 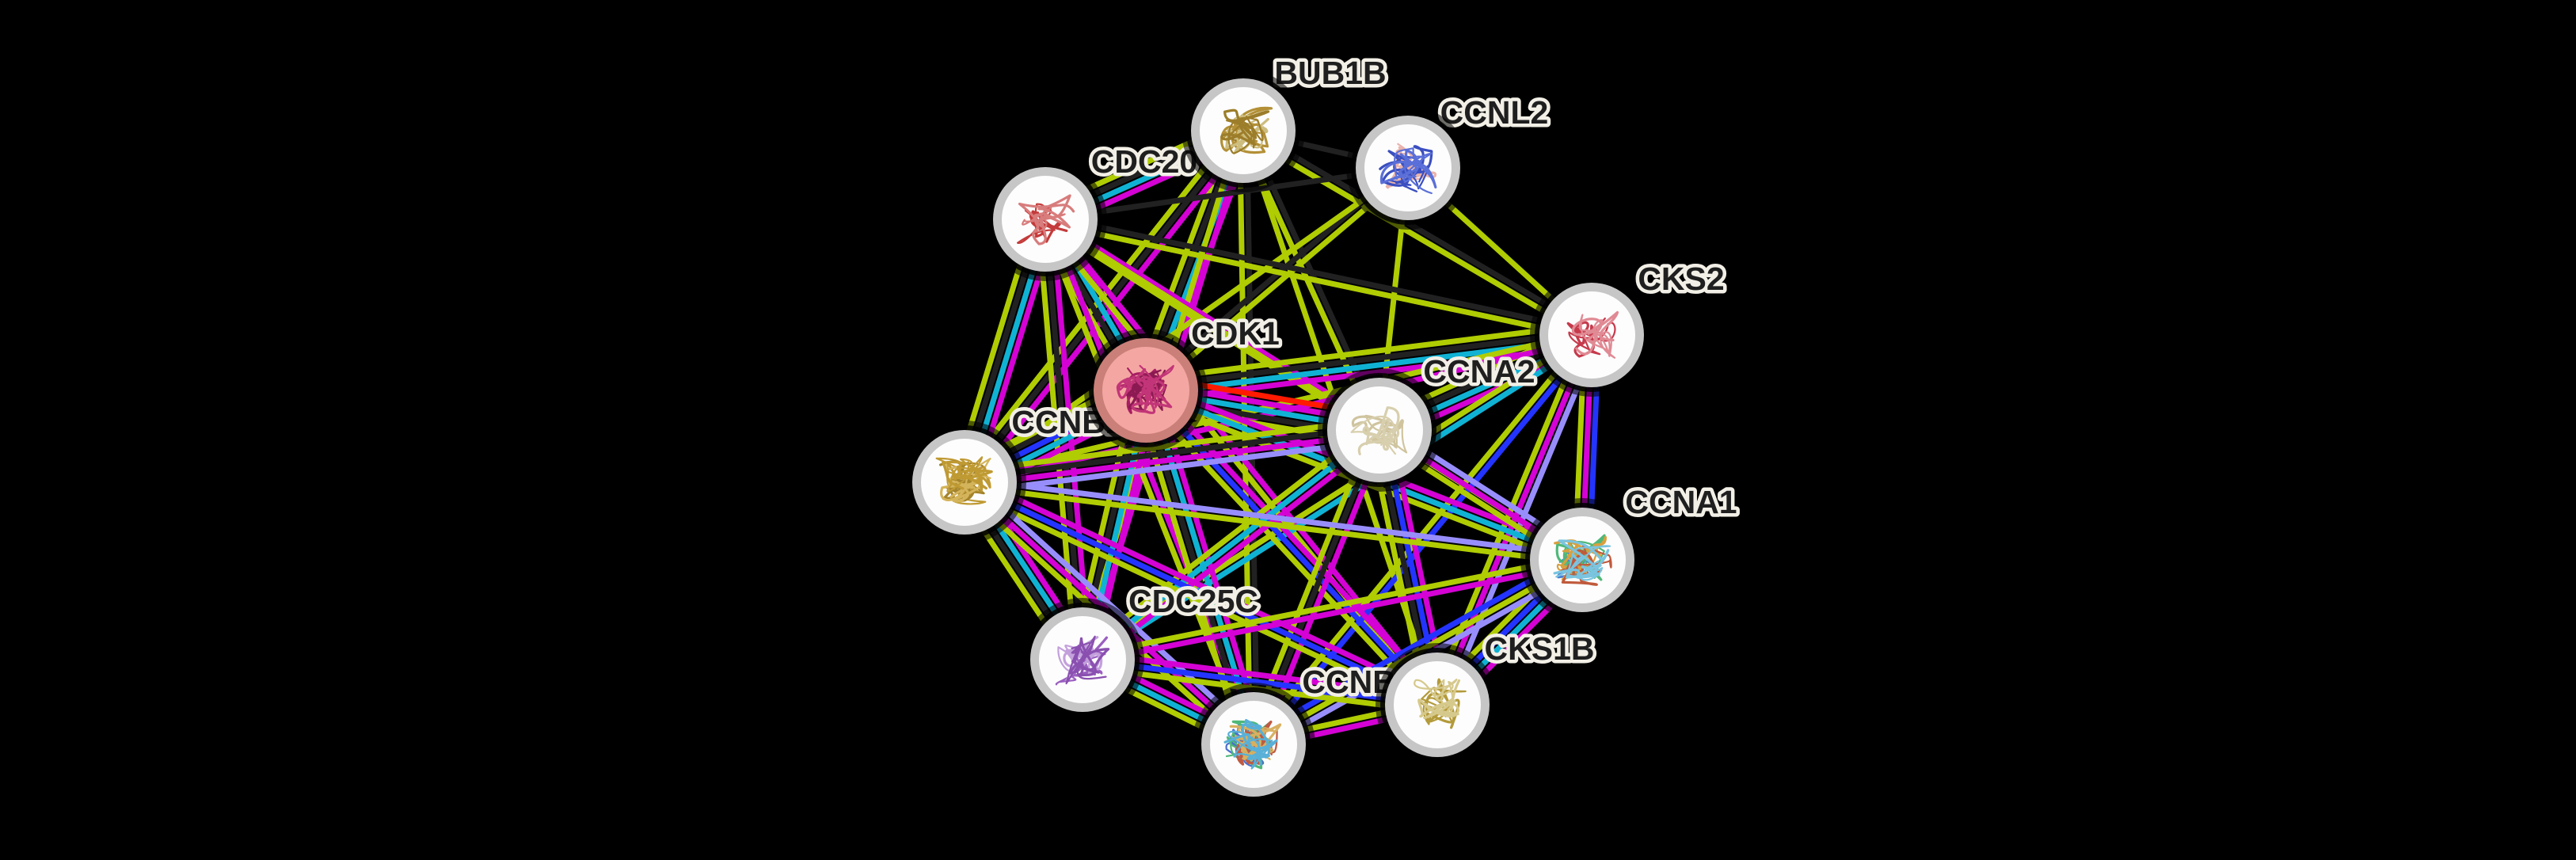 I want to click on edge-CCNA2-CCNB1-homology, so click(x=1173, y=466).